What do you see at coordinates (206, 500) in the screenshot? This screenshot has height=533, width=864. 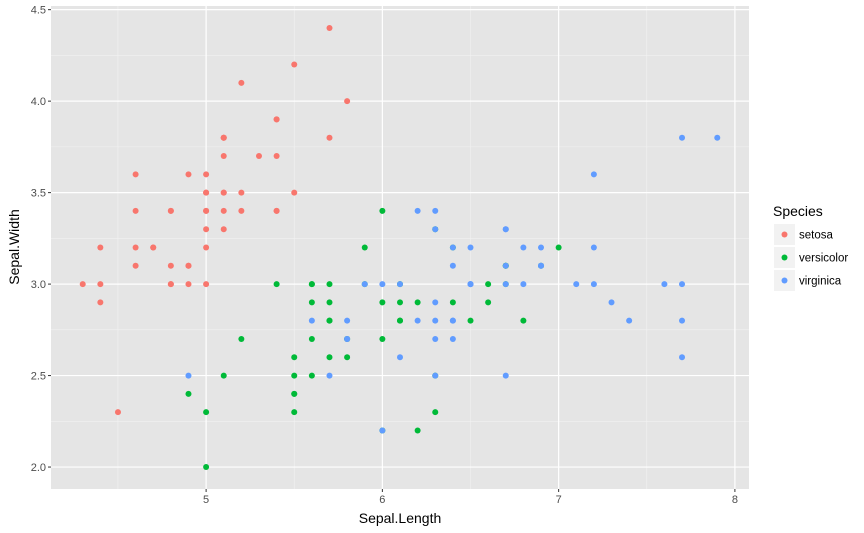 I see `x-tick-label: 5` at bounding box center [206, 500].